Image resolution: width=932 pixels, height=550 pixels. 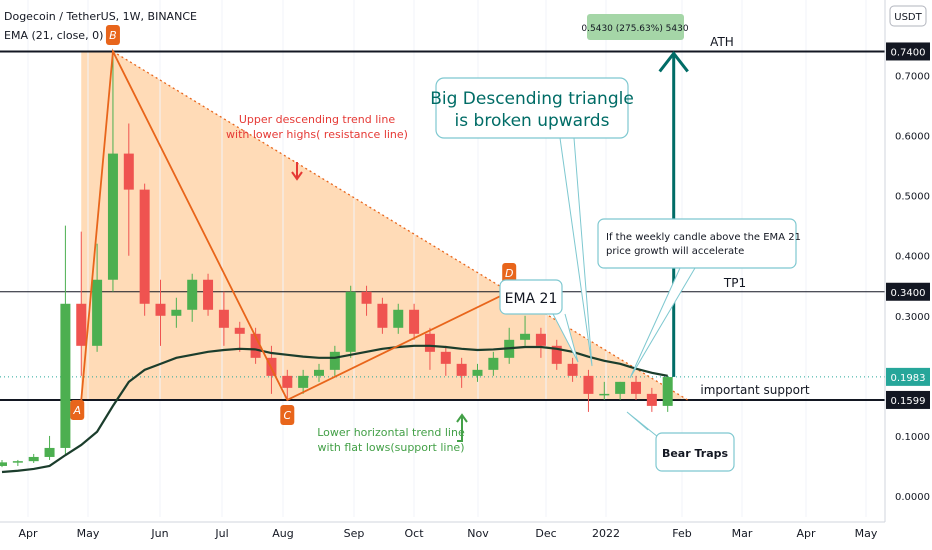 I want to click on price-level-badge-text: 0.1599, so click(x=908, y=401).